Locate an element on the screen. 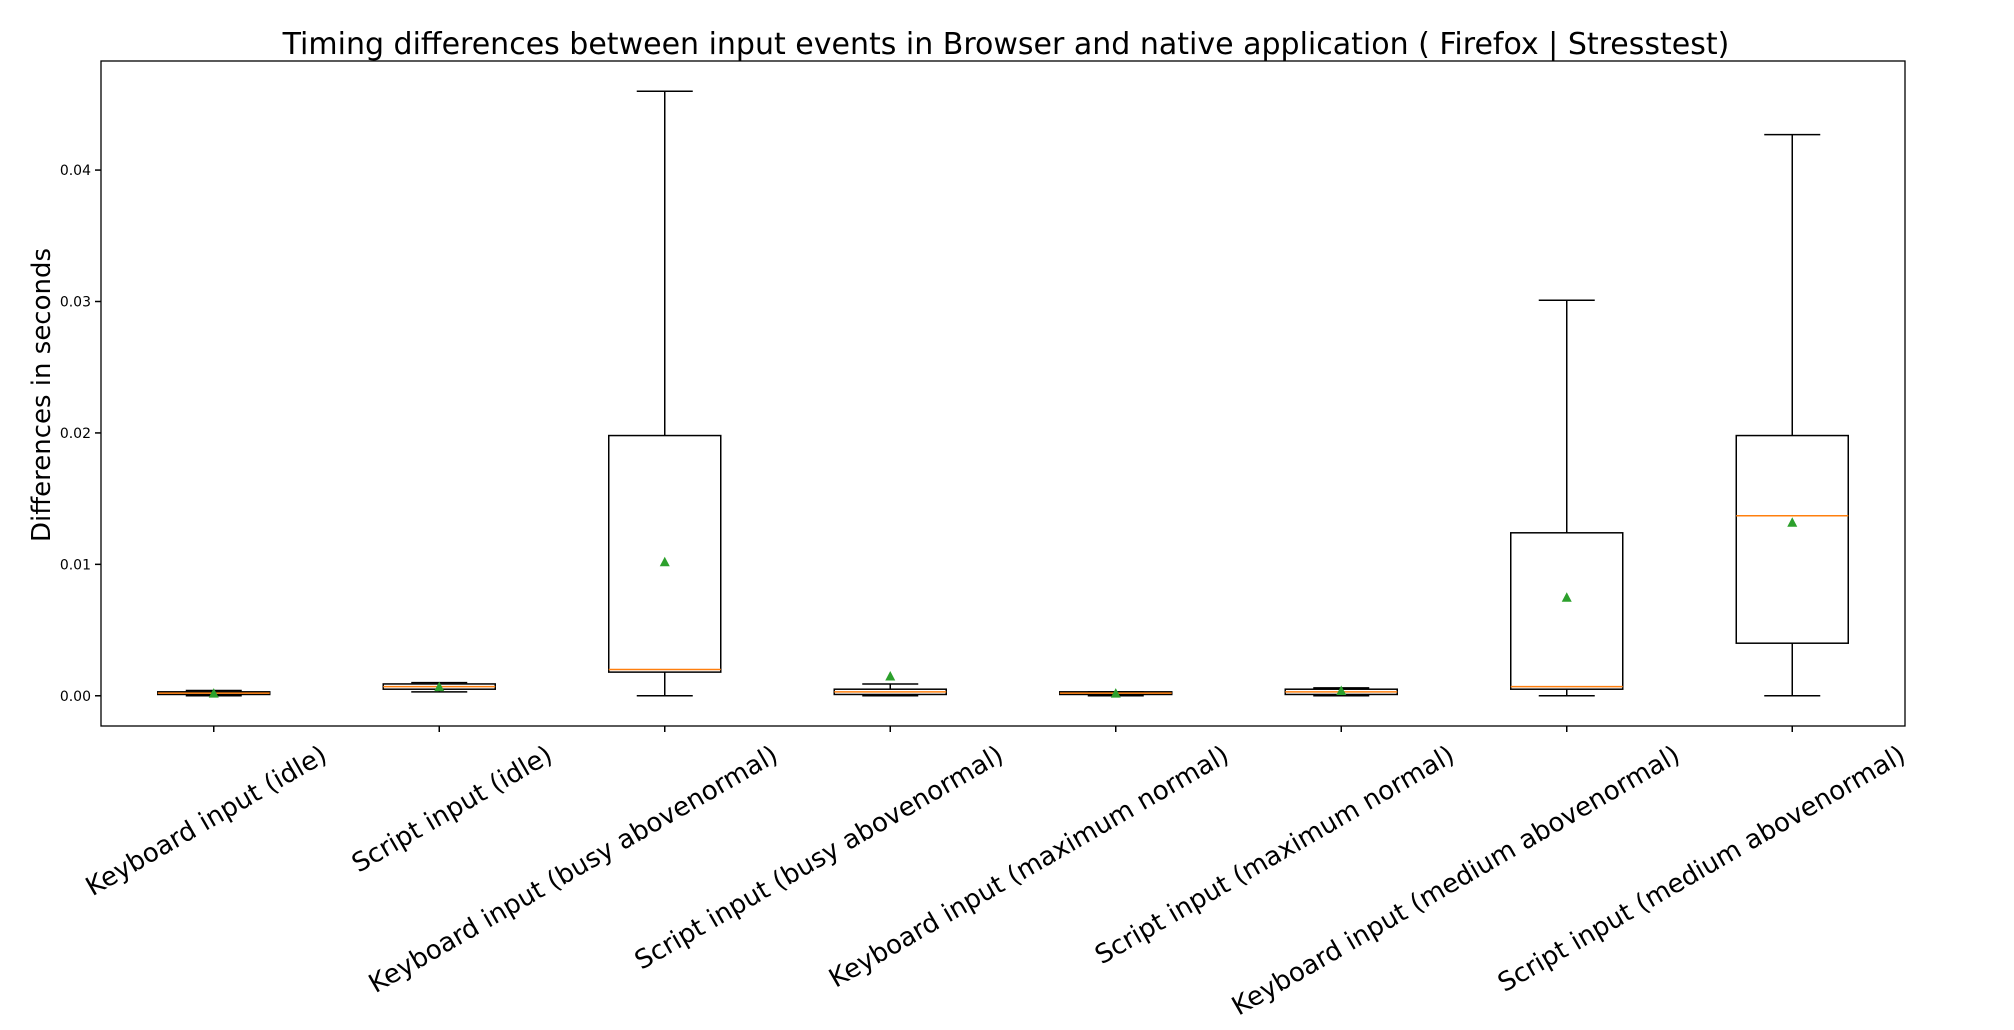 This screenshot has width=2014, height=1030. x-tick-label: Script input (busy abovenormal) is located at coordinates (819, 858).